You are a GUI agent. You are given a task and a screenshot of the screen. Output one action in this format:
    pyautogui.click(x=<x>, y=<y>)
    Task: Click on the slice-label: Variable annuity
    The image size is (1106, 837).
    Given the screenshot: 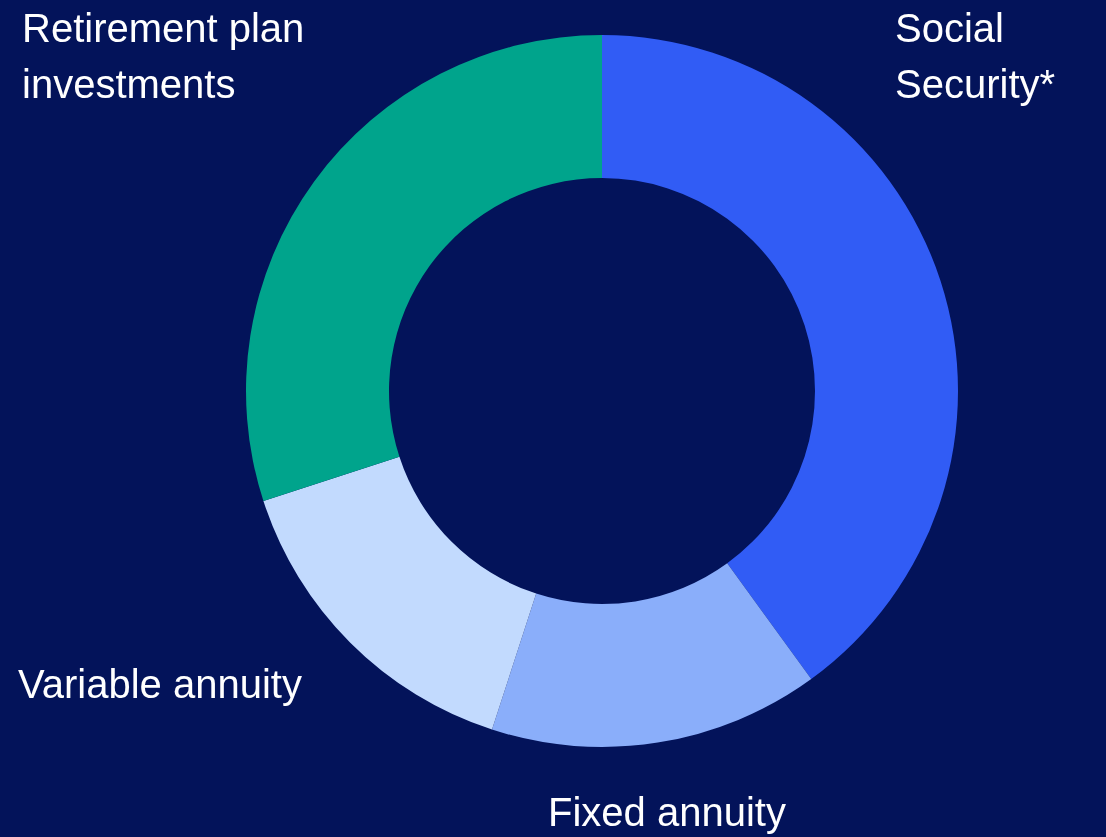 What is the action you would take?
    pyautogui.click(x=160, y=684)
    